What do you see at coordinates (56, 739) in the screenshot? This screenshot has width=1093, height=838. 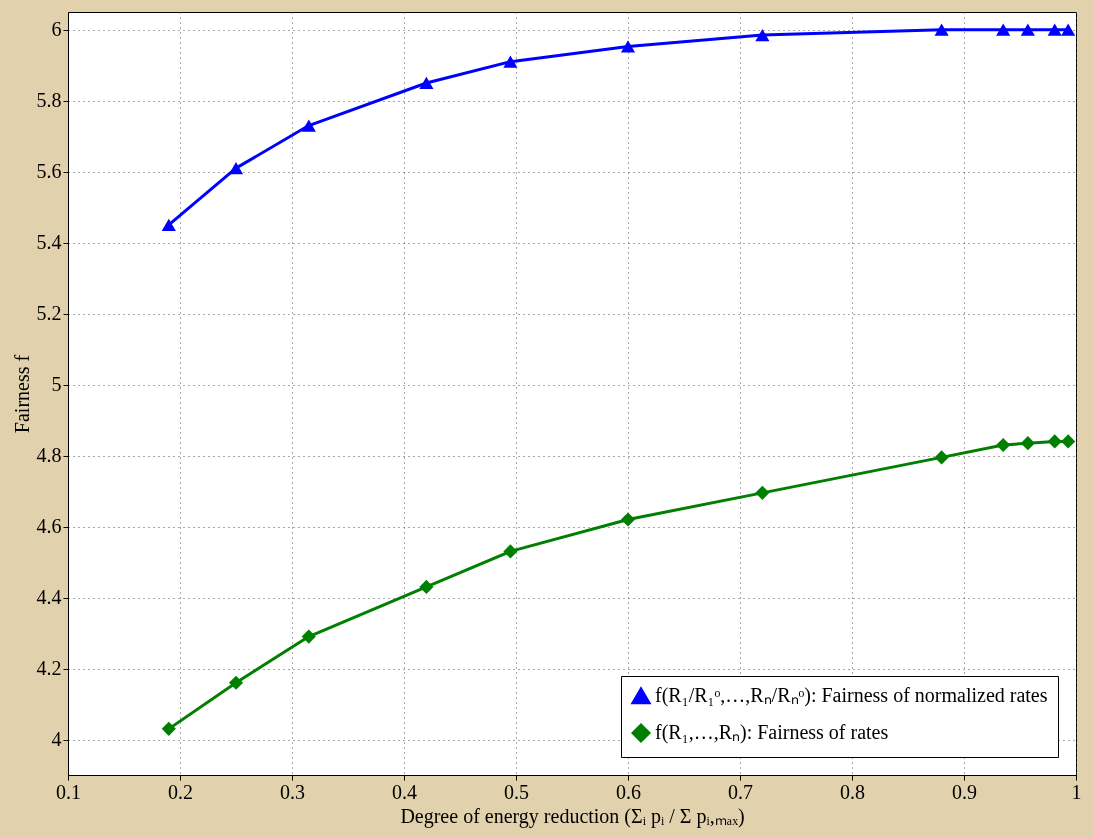 I see `y-tick-label: 4` at bounding box center [56, 739].